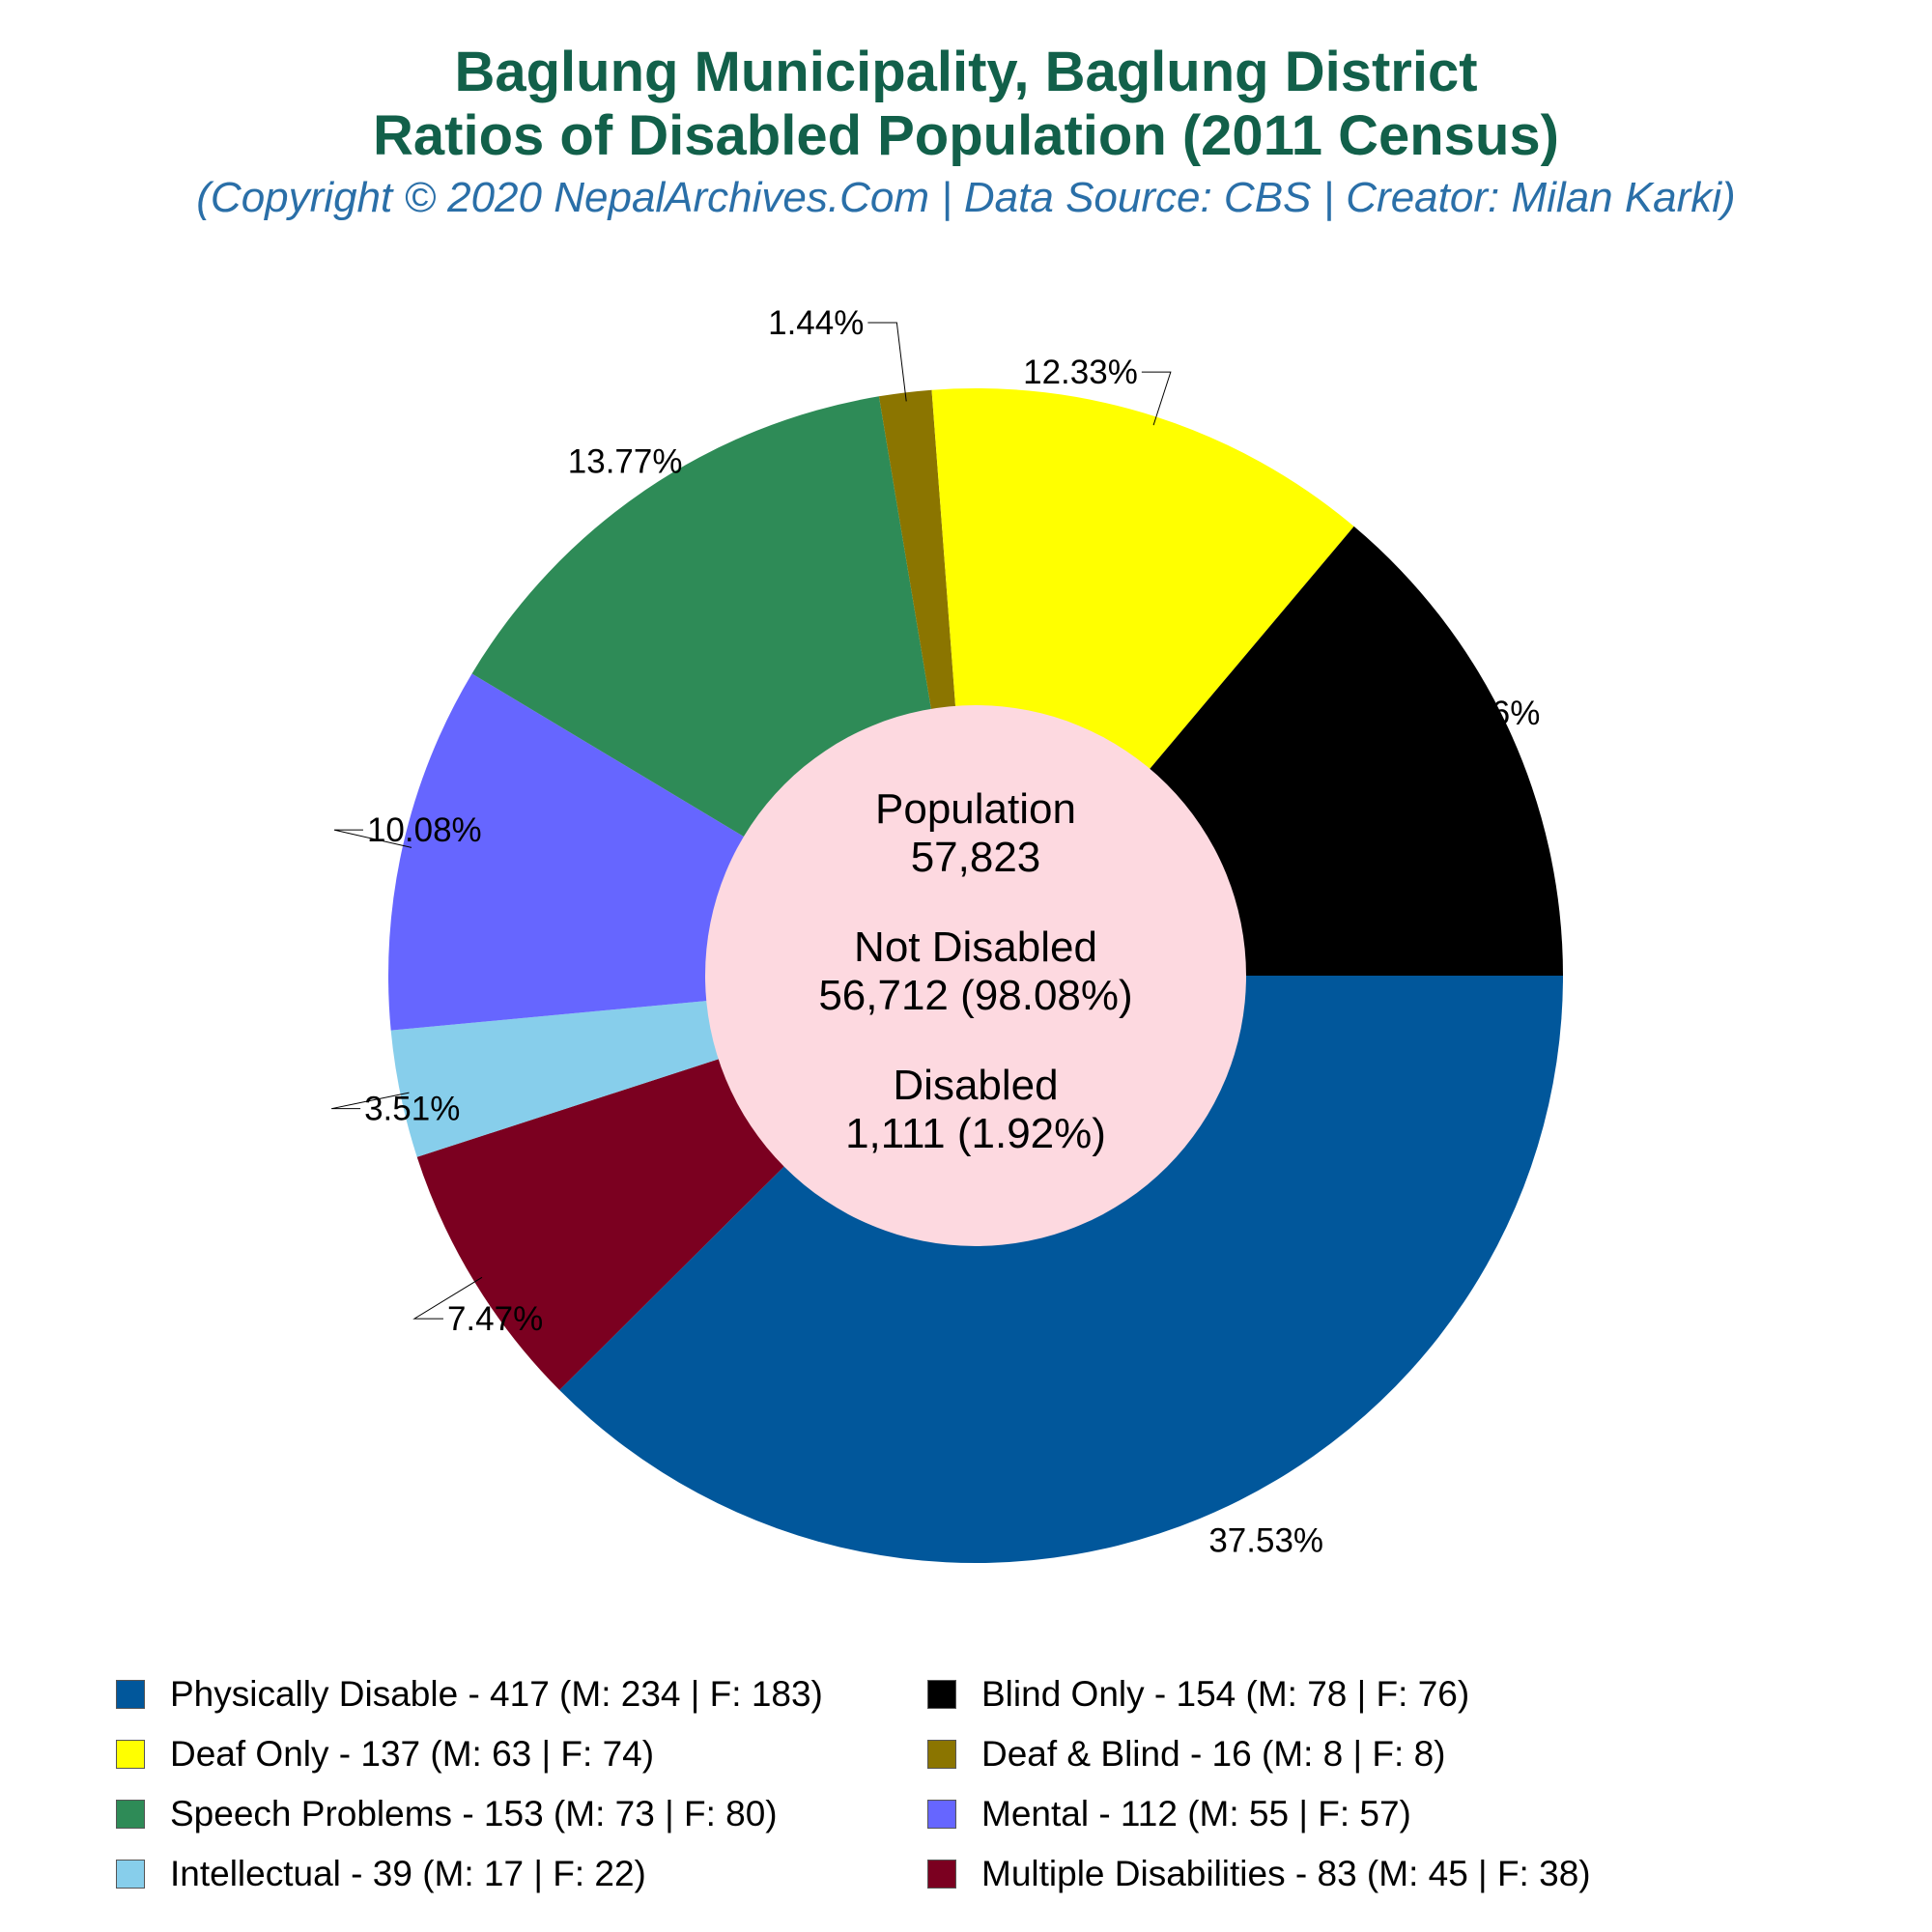 This screenshot has width=1932, height=1932. What do you see at coordinates (1196, 1813) in the screenshot?
I see `legend-label: Mental - 112 (M: 55 | F: 57)` at bounding box center [1196, 1813].